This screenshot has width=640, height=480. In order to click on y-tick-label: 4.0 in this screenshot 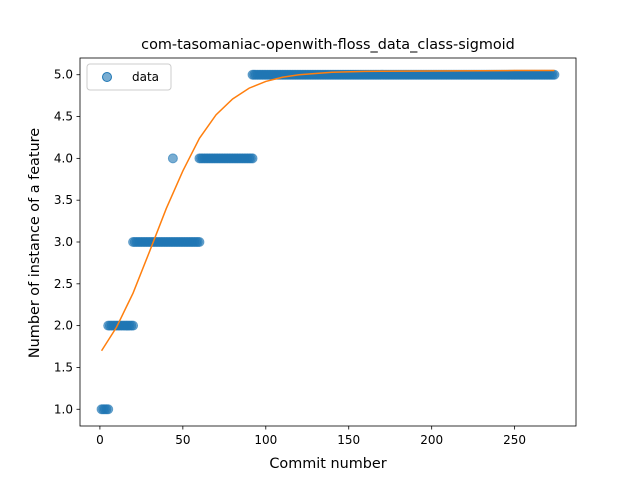, I will do `click(63, 158)`.